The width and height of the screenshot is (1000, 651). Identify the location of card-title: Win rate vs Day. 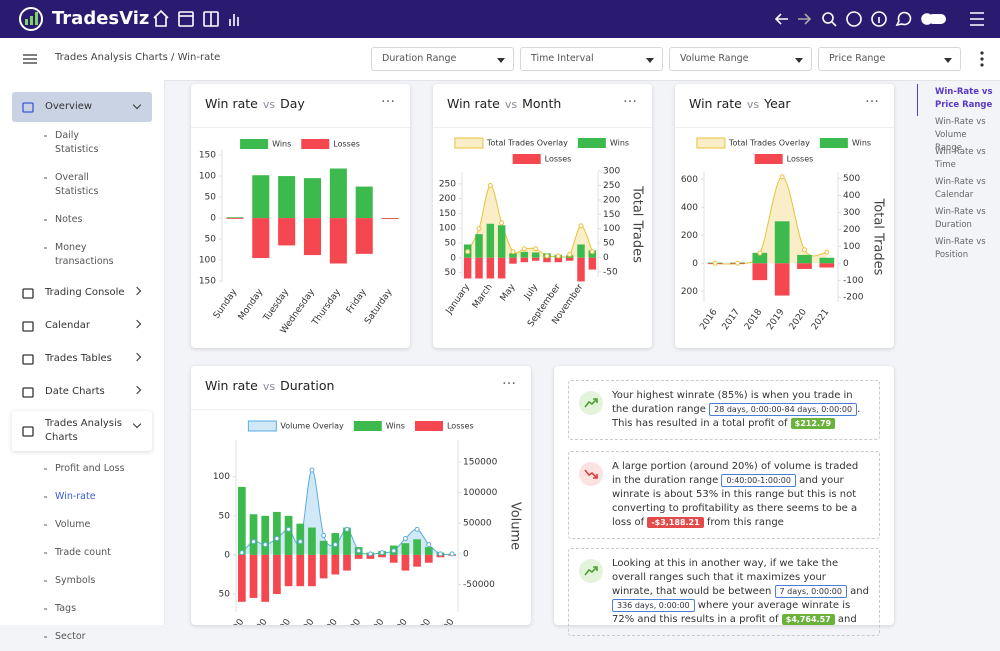
(255, 103).